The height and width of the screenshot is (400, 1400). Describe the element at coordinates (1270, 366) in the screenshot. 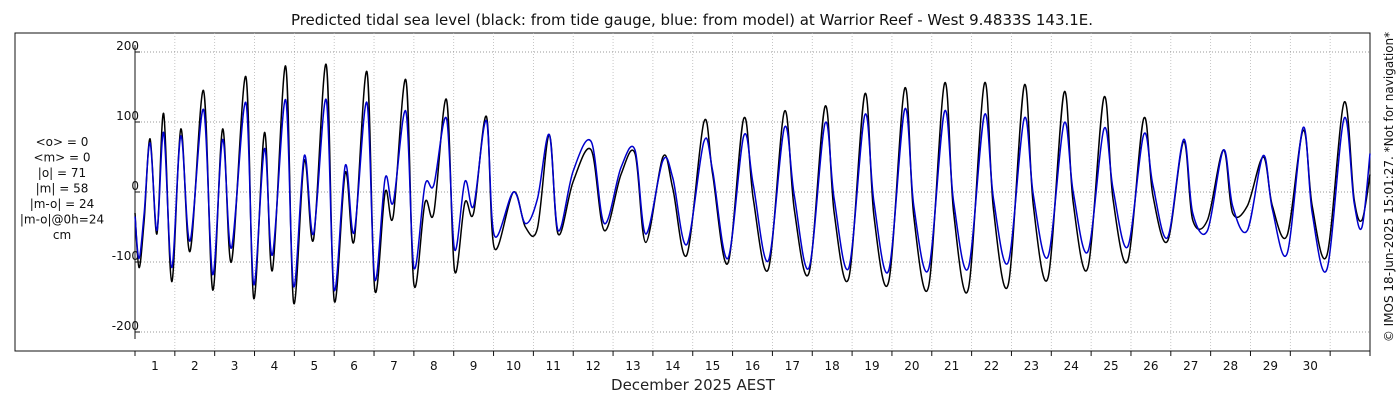

I see `x-tick-label: 29` at that location.